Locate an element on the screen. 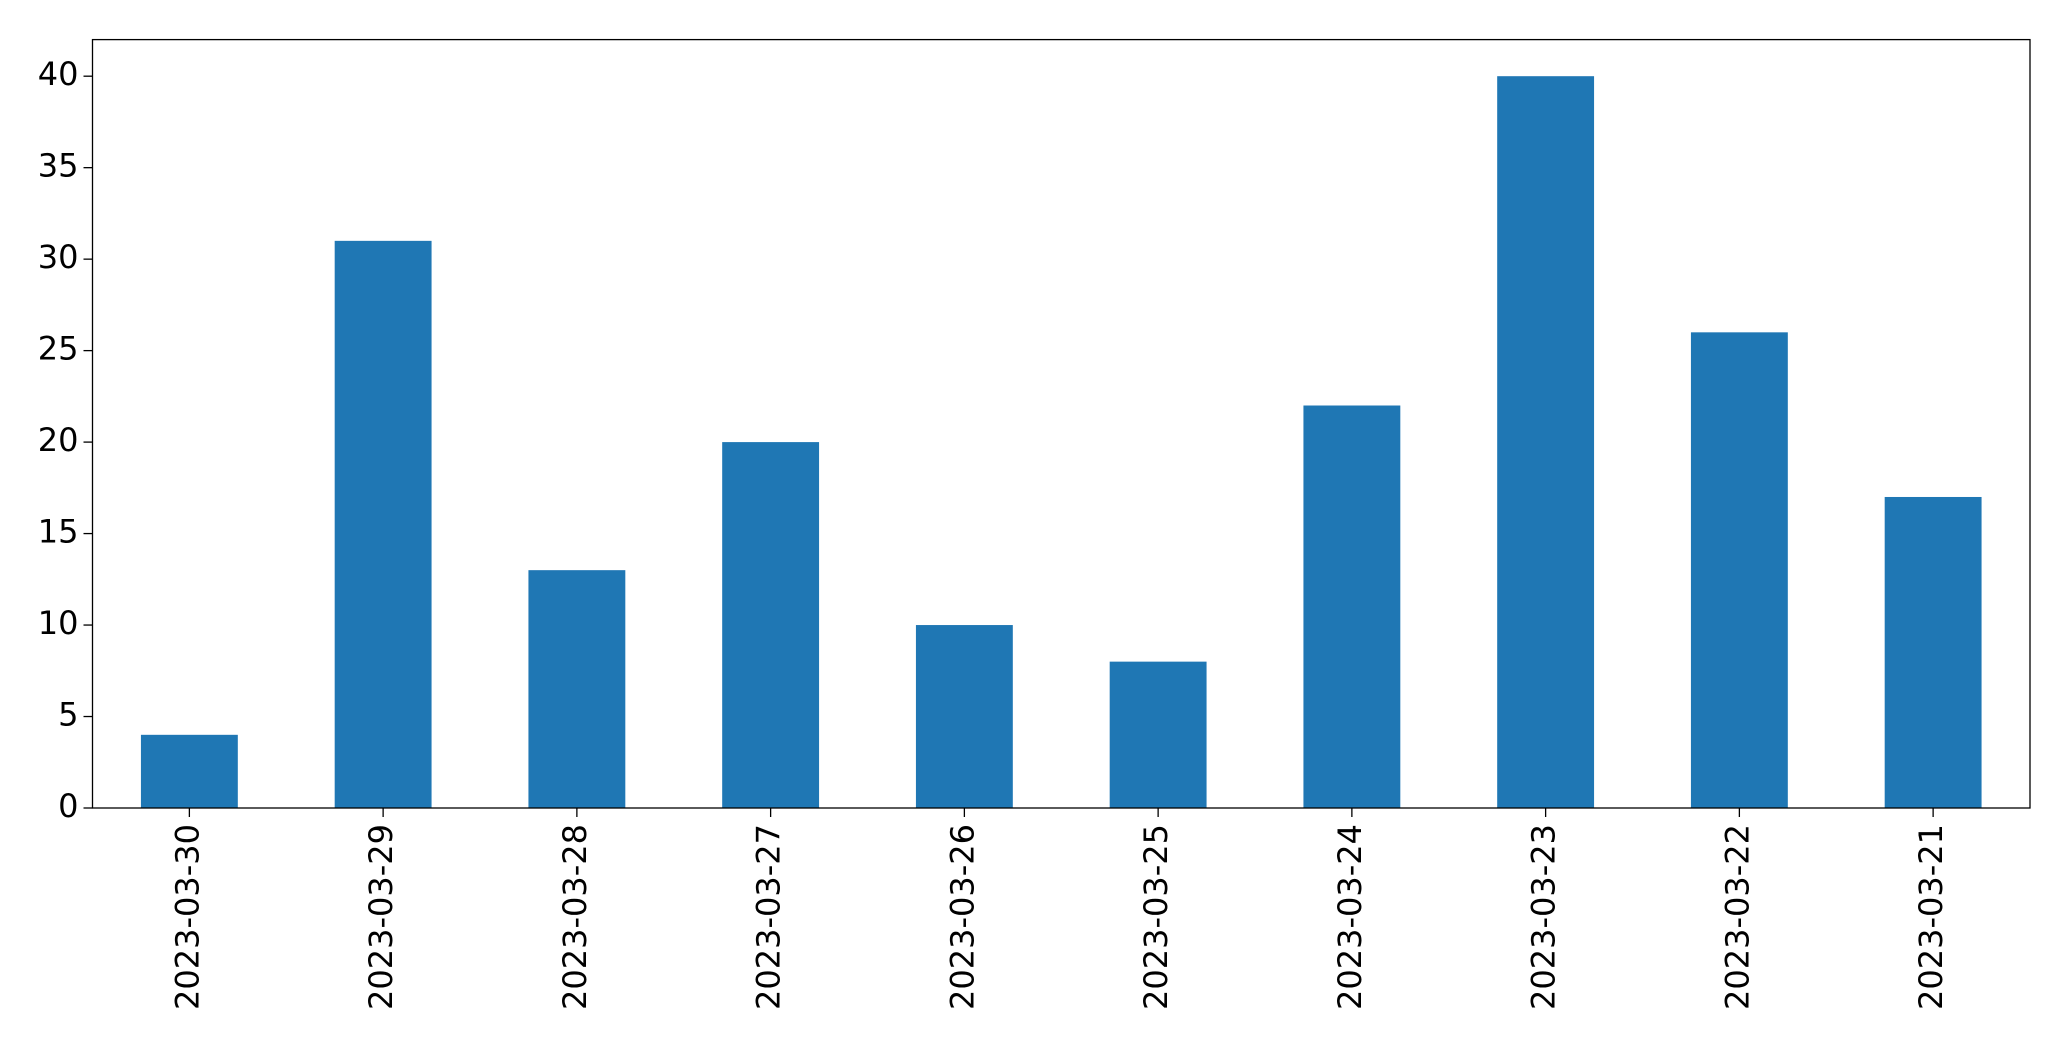  y-tick-label: 10 is located at coordinates (58, 623).